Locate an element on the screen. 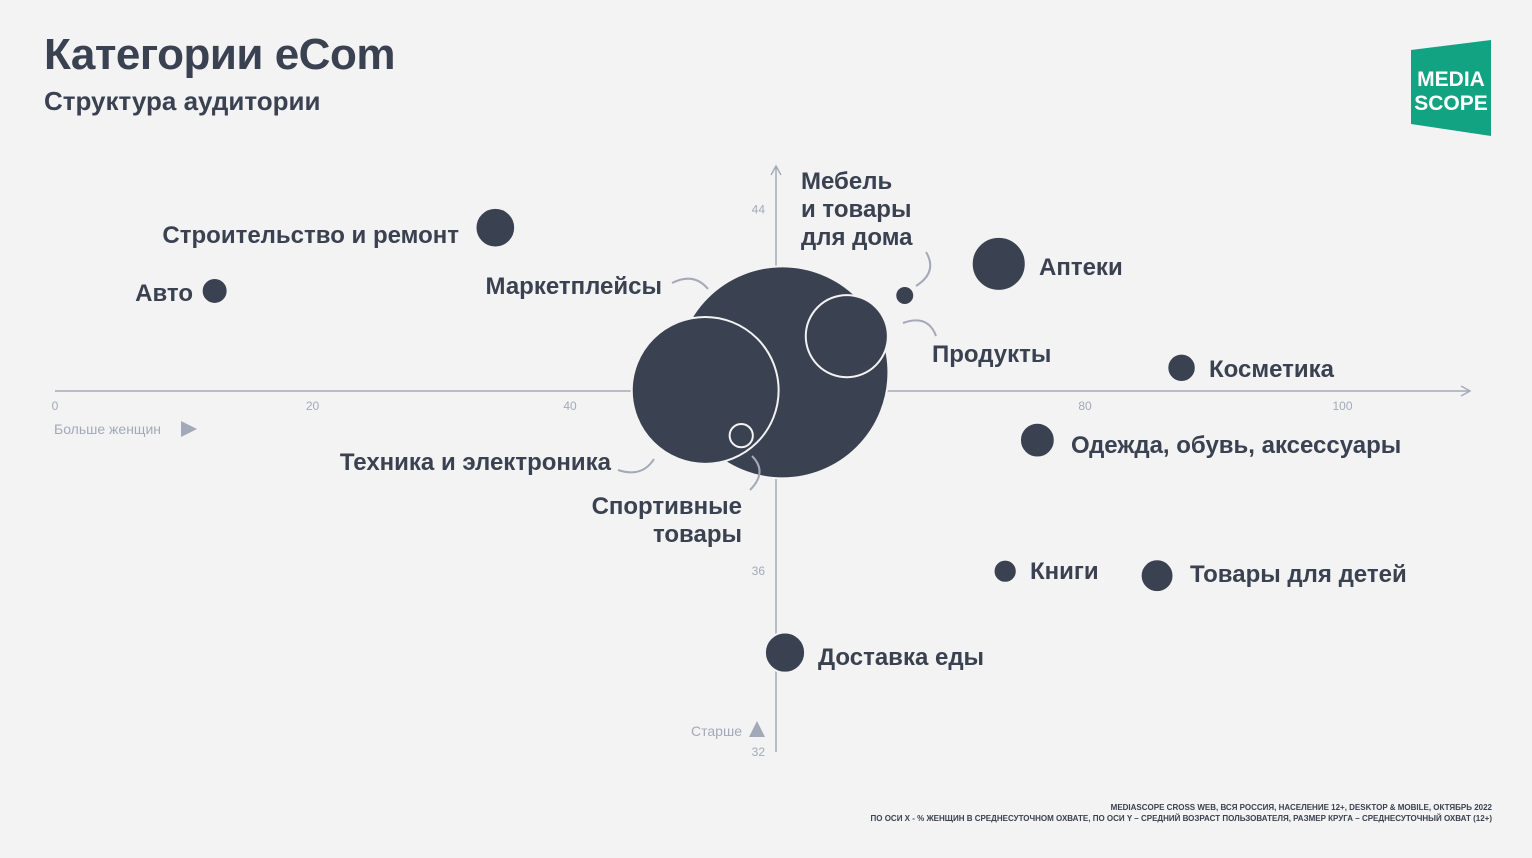 The height and width of the screenshot is (858, 1532). leader-furniture is located at coordinates (923, 269).